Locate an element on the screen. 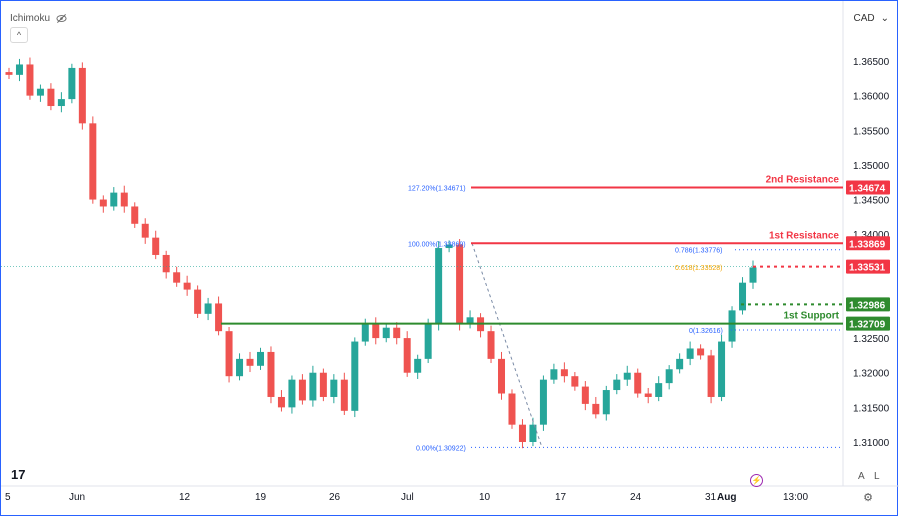  x-tick-label: Jul is located at coordinates (407, 497).